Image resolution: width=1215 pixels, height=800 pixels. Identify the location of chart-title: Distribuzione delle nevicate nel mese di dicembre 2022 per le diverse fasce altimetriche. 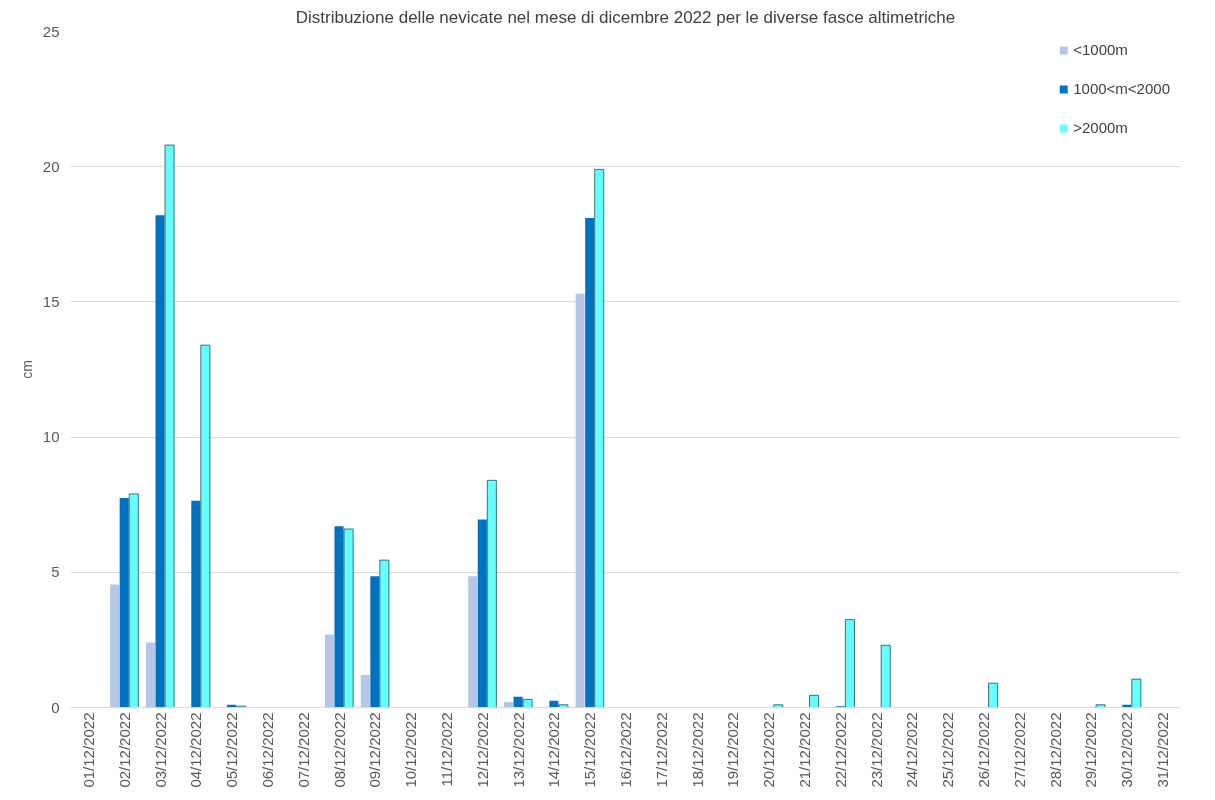
(625, 17).